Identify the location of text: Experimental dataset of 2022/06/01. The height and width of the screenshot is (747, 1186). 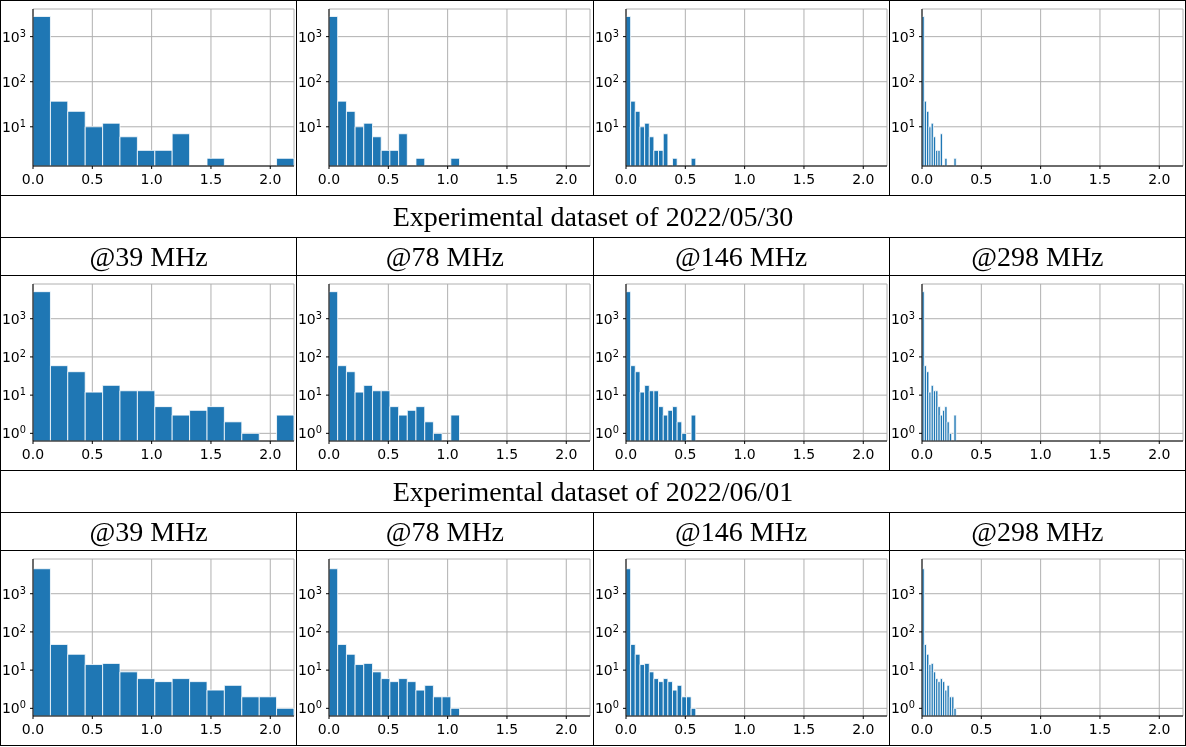
(593, 491).